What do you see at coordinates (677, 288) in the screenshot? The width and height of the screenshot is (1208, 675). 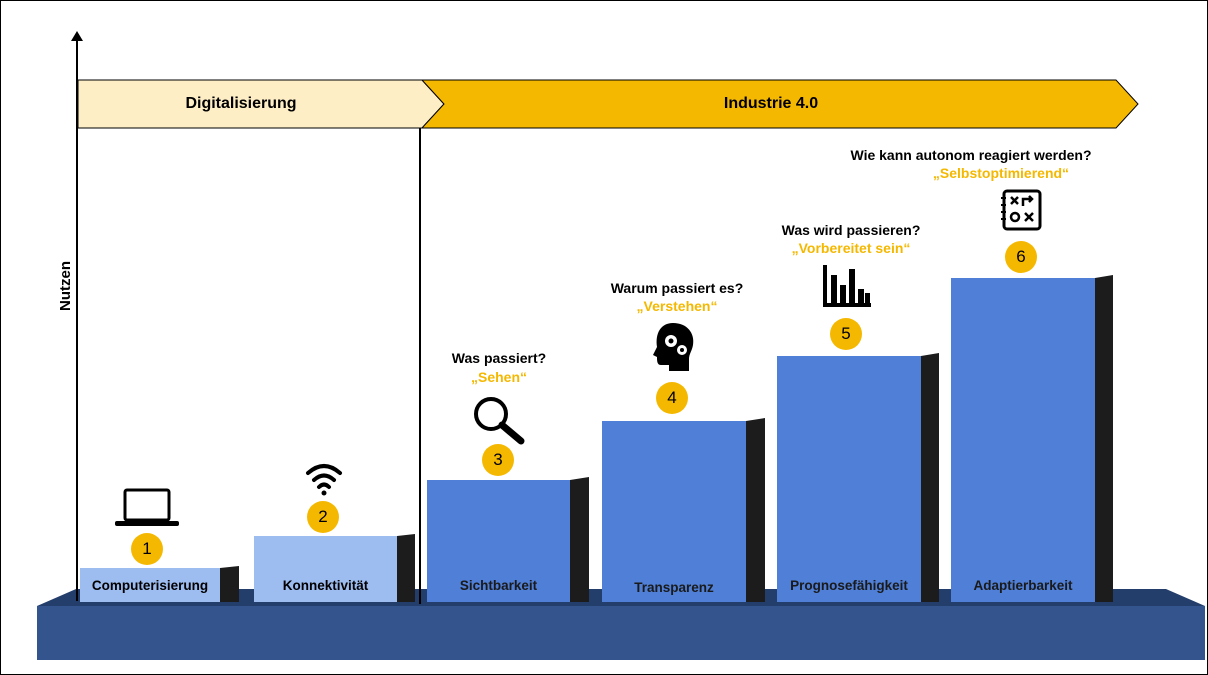 I see `stage-4-question: Warum passiert es?` at bounding box center [677, 288].